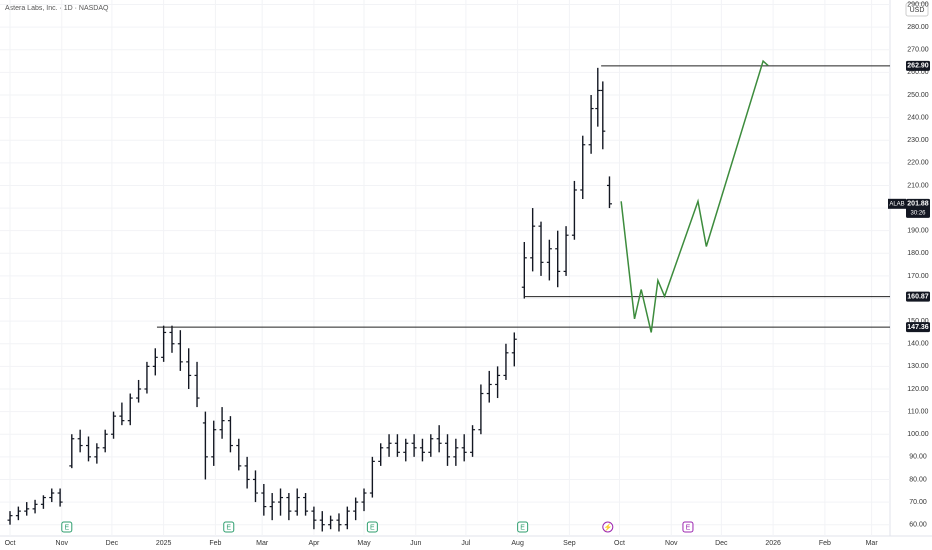 The height and width of the screenshot is (550, 932). What do you see at coordinates (517, 543) in the screenshot?
I see `x-tick-label: Aug` at bounding box center [517, 543].